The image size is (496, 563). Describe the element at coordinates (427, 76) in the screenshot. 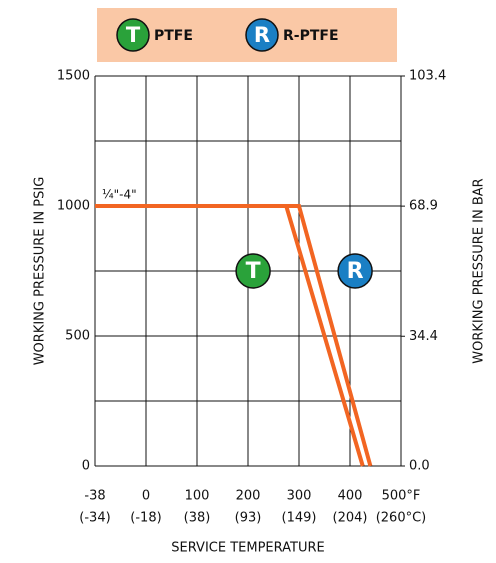

I see `y2-tick-label: 103.4` at that location.